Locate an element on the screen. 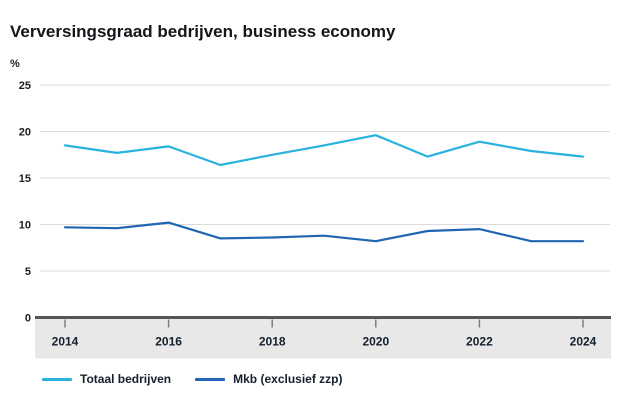 The image size is (626, 417). legend-swatch-mkb is located at coordinates (210, 379).